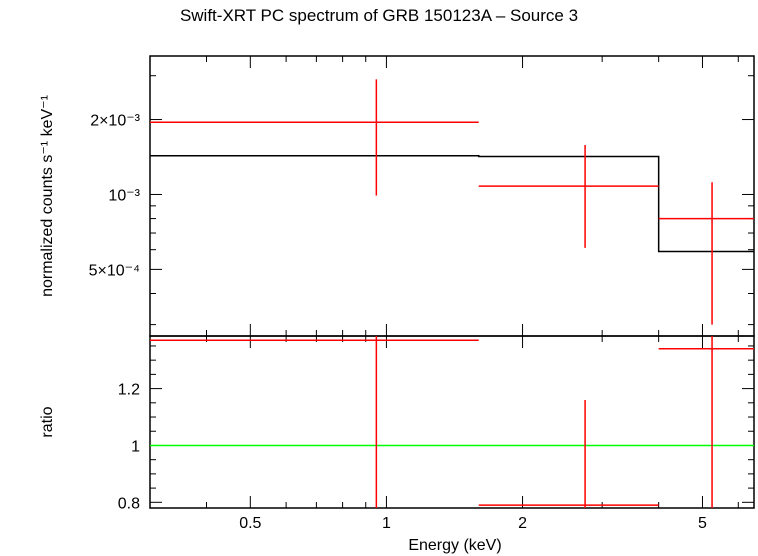 The image size is (758, 556). Describe the element at coordinates (454, 545) in the screenshot. I see `x-axis-label: Energy (keV)` at that location.